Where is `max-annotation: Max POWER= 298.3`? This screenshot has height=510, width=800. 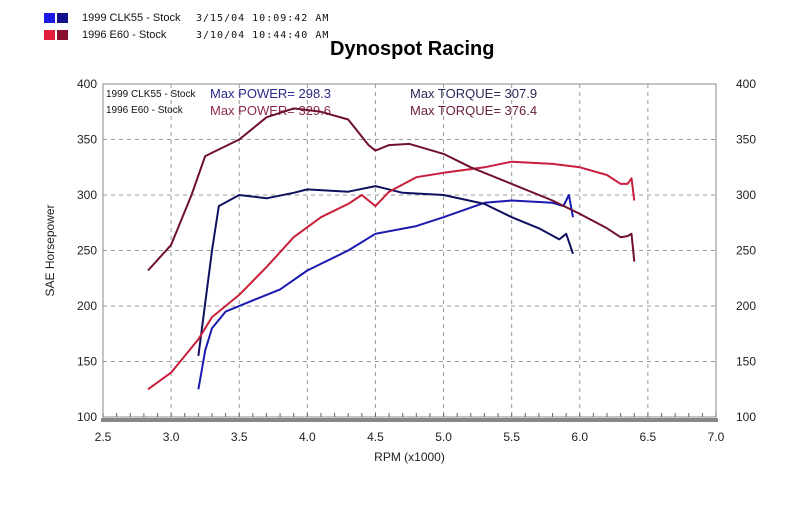 max-annotation: Max POWER= 298.3 is located at coordinates (270, 93).